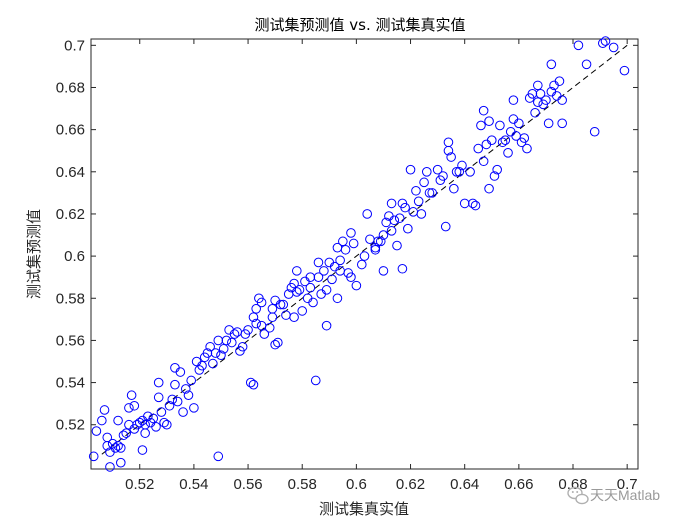  I want to click on x-tick-label: 0.7, so click(627, 484).